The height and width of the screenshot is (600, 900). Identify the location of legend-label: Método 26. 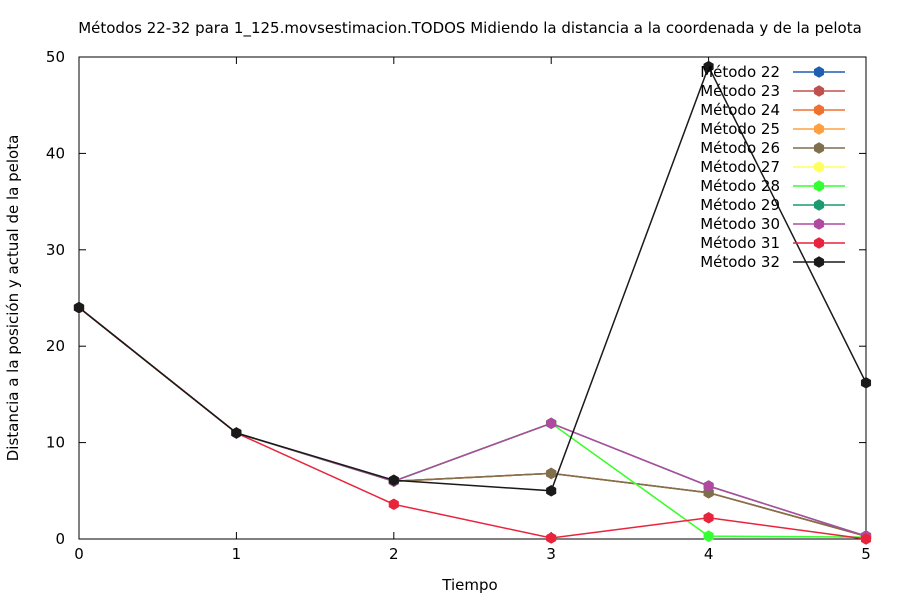
(740, 148).